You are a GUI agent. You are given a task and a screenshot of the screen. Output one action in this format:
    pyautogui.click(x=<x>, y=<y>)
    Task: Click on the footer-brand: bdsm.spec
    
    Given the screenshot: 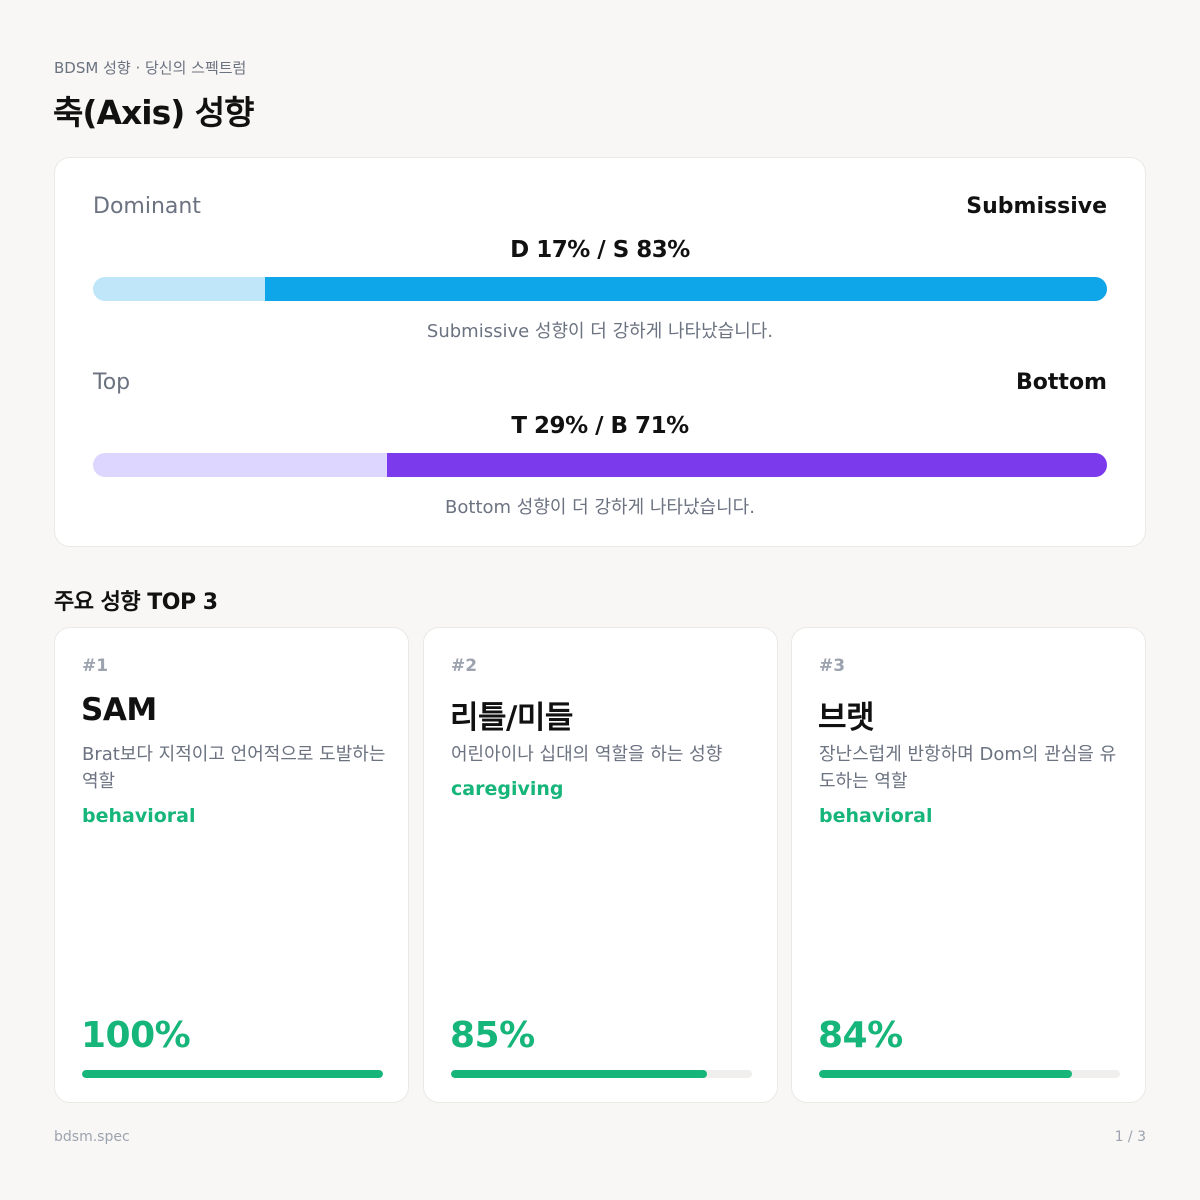 What is the action you would take?
    pyautogui.click(x=92, y=1137)
    